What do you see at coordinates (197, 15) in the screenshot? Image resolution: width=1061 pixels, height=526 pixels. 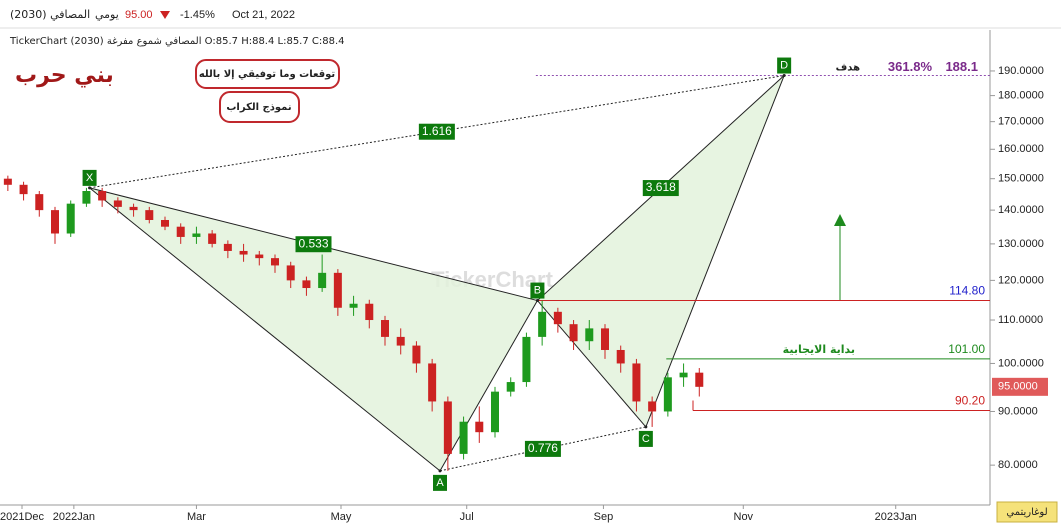 I see `change: -1.45%` at bounding box center [197, 15].